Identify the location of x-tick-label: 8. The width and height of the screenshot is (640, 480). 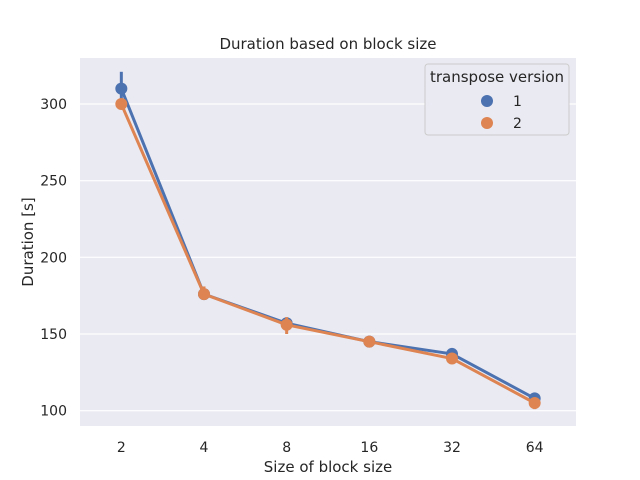
(286, 448).